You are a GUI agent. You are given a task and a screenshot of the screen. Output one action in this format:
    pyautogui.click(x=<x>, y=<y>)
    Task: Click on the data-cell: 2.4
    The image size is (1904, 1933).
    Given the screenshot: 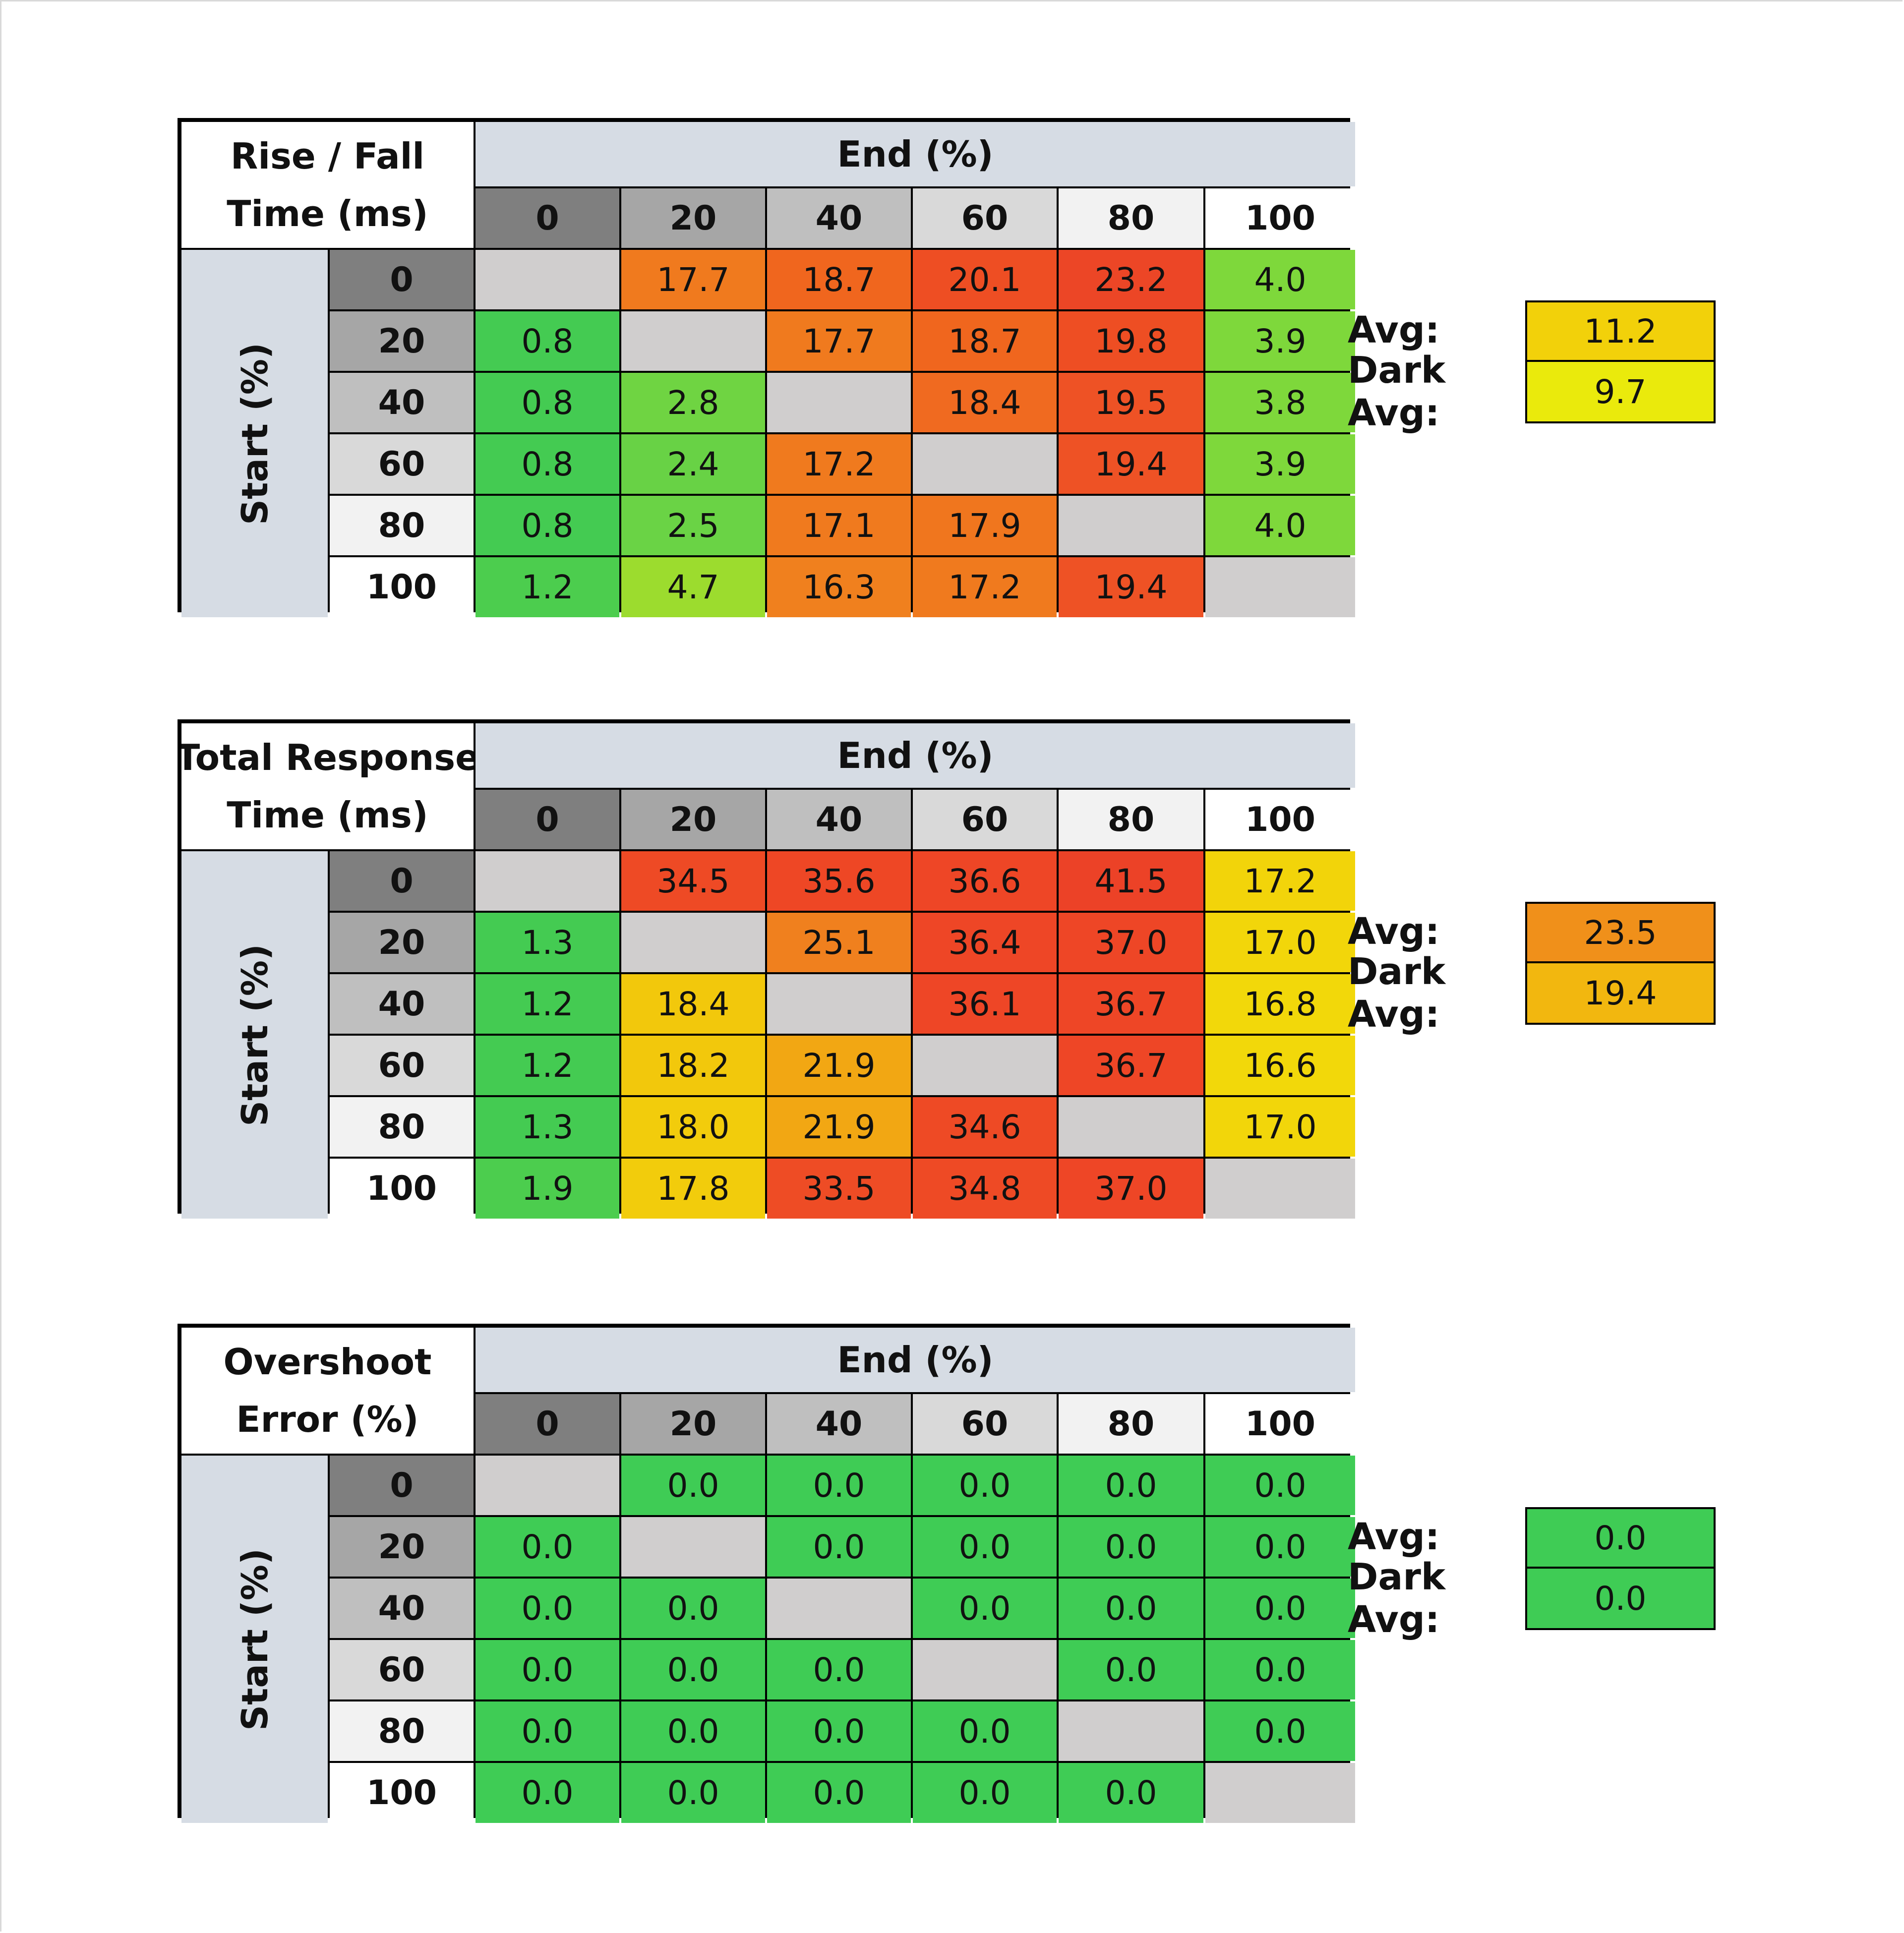 What is the action you would take?
    pyautogui.click(x=693, y=464)
    